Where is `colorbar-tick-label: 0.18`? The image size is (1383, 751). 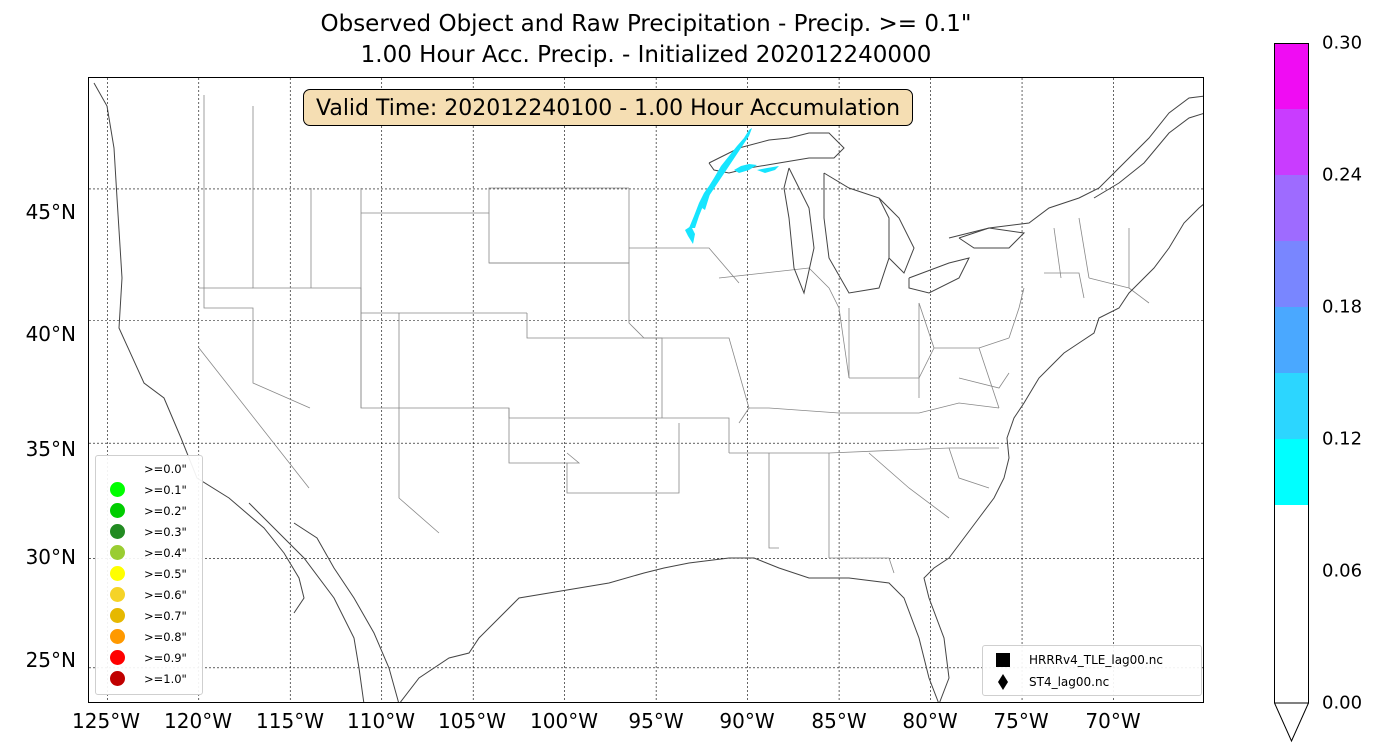
colorbar-tick-label: 0.18 is located at coordinates (1342, 307).